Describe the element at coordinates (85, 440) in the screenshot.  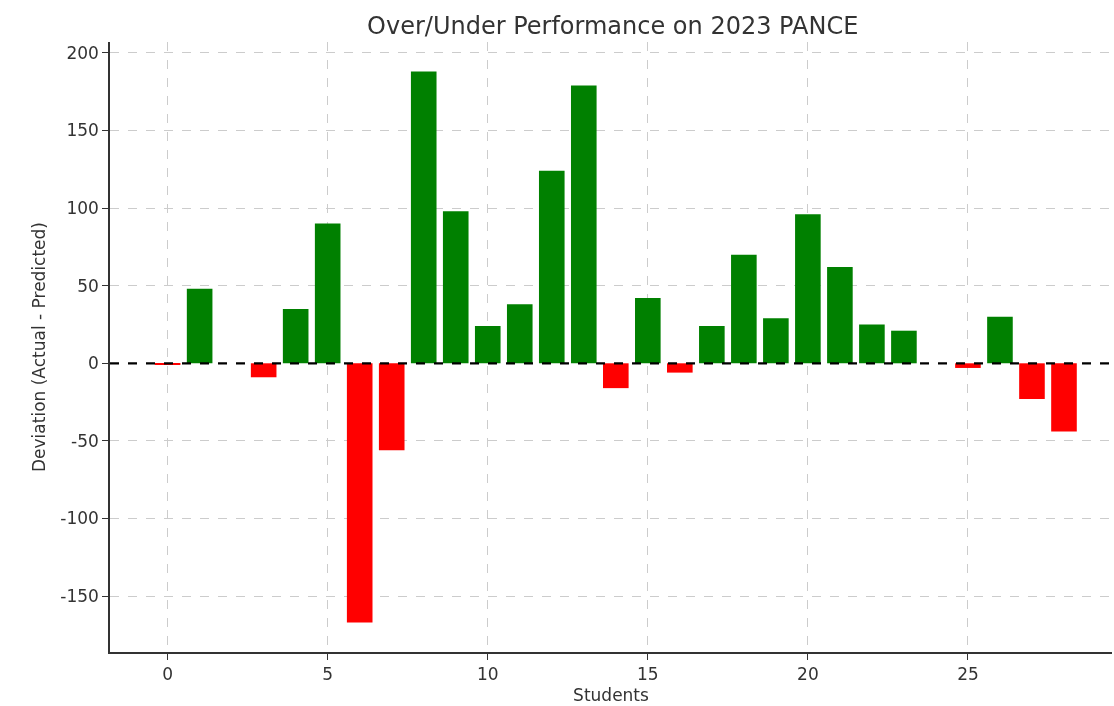
I see `y-tick-label: -50` at that location.